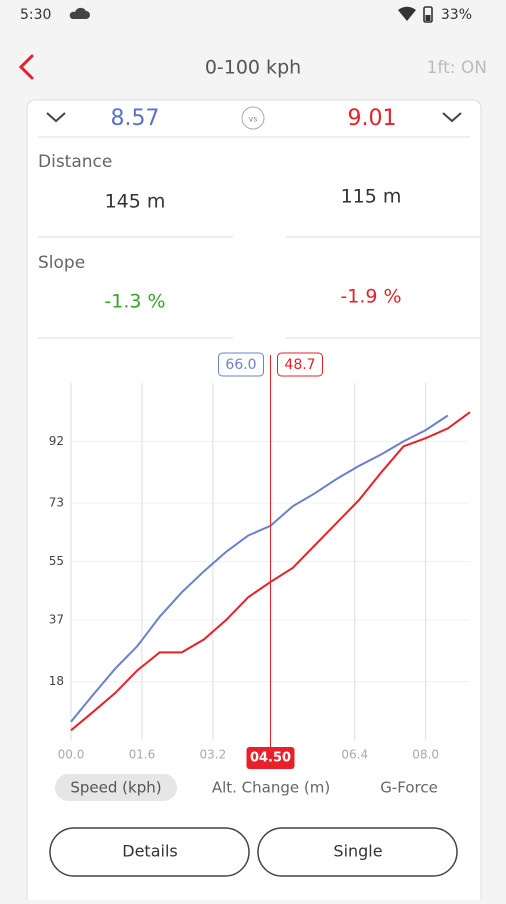  I want to click on battery-level, so click(428, 18).